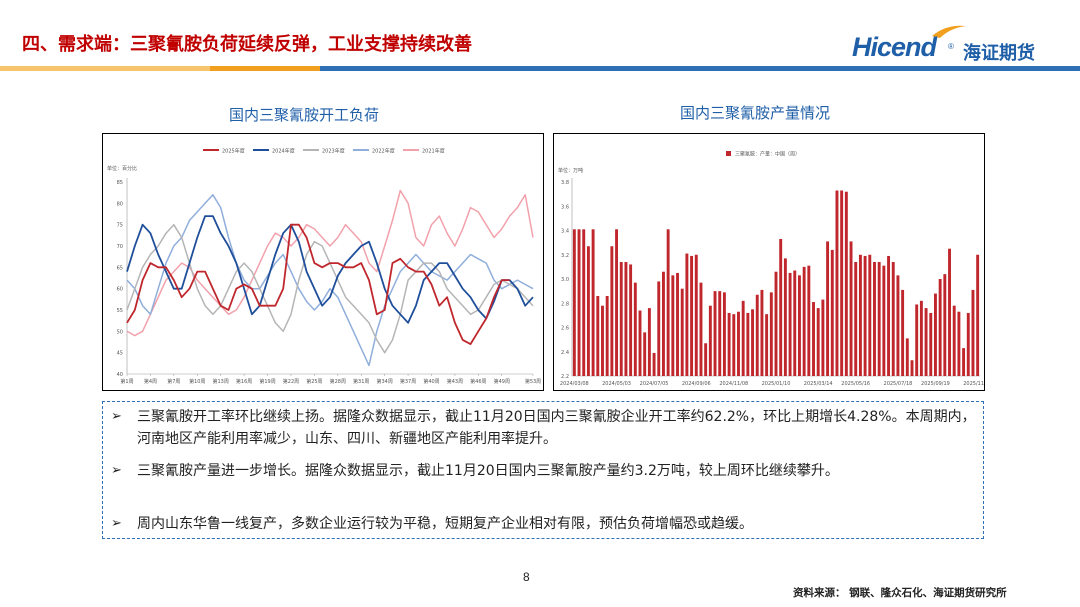 The width and height of the screenshot is (1080, 607). What do you see at coordinates (898, 384) in the screenshot?
I see `x-tick-label: 2025/07/18` at bounding box center [898, 384].